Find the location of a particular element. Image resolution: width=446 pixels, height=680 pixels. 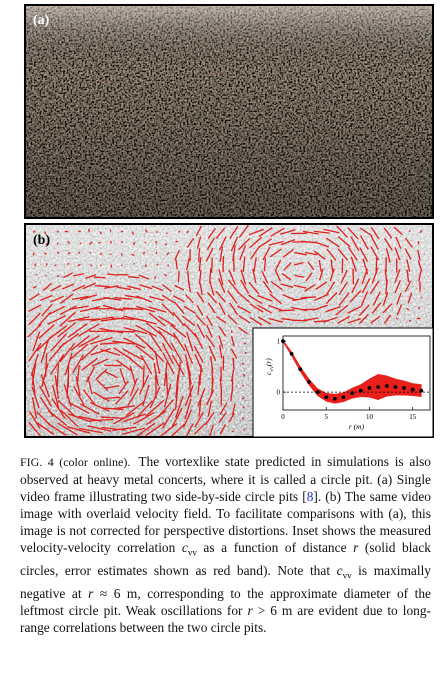

reference-link: 8 is located at coordinates (310, 497).